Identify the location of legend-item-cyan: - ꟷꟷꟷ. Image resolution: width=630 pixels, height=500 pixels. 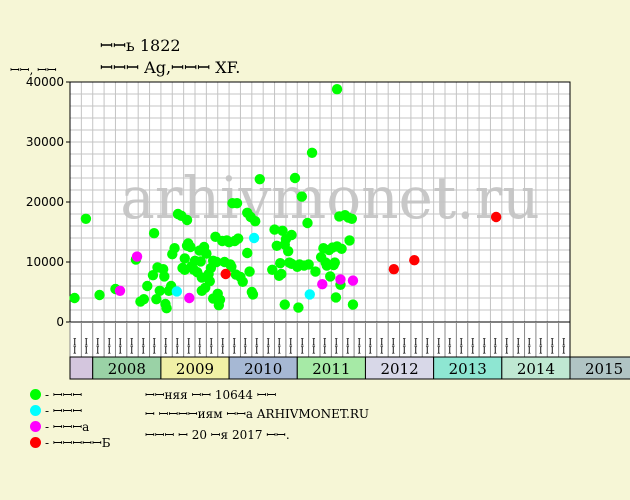
(56, 410).